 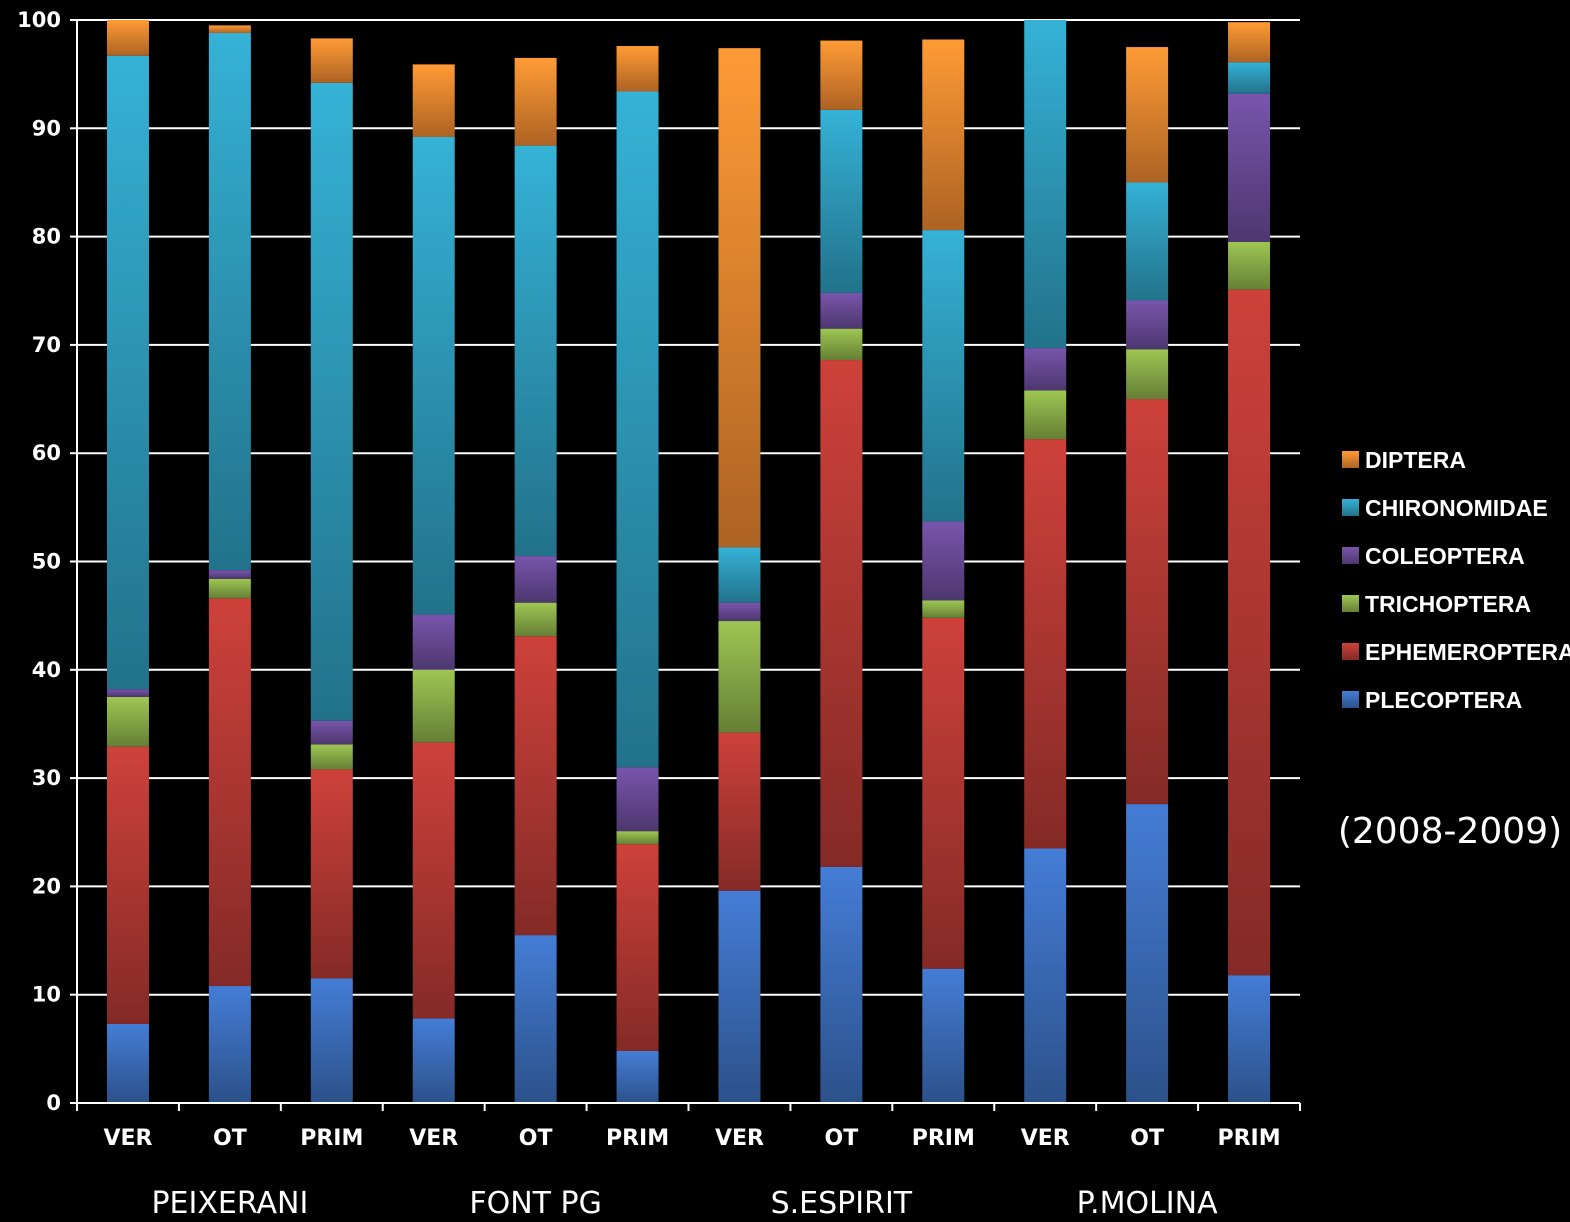 I want to click on legend-swatch-diptera, so click(x=1350, y=459).